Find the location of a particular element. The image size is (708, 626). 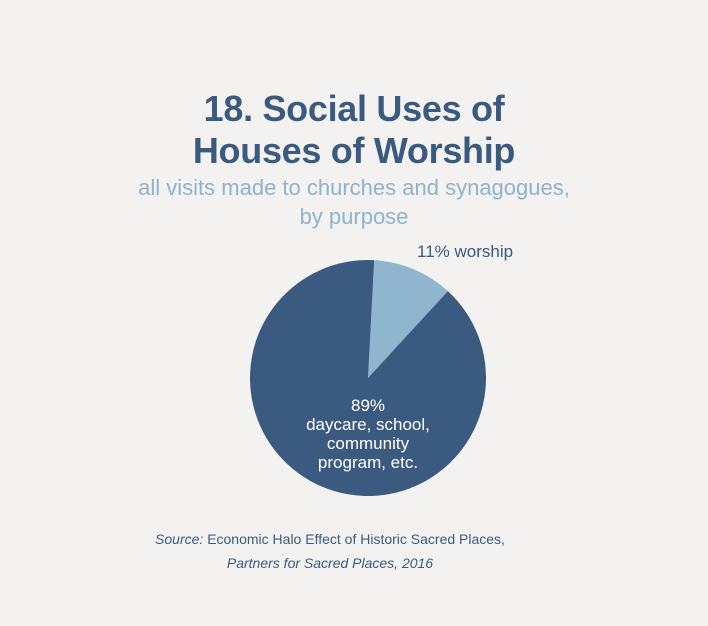

slice-label-line: community is located at coordinates (368, 443).